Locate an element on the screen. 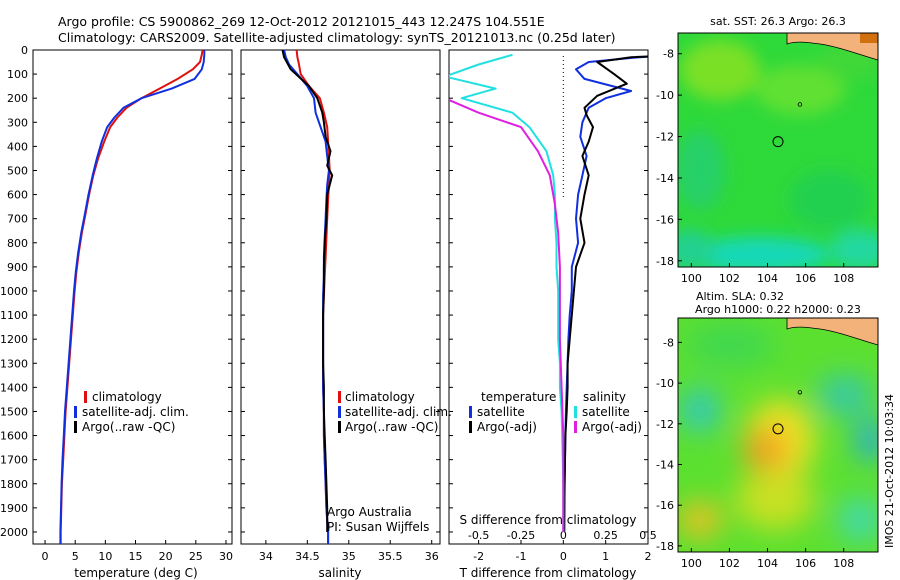 Image resolution: width=900 pixels, height=580 pixels. difference-series-group is located at coordinates (605, 294).